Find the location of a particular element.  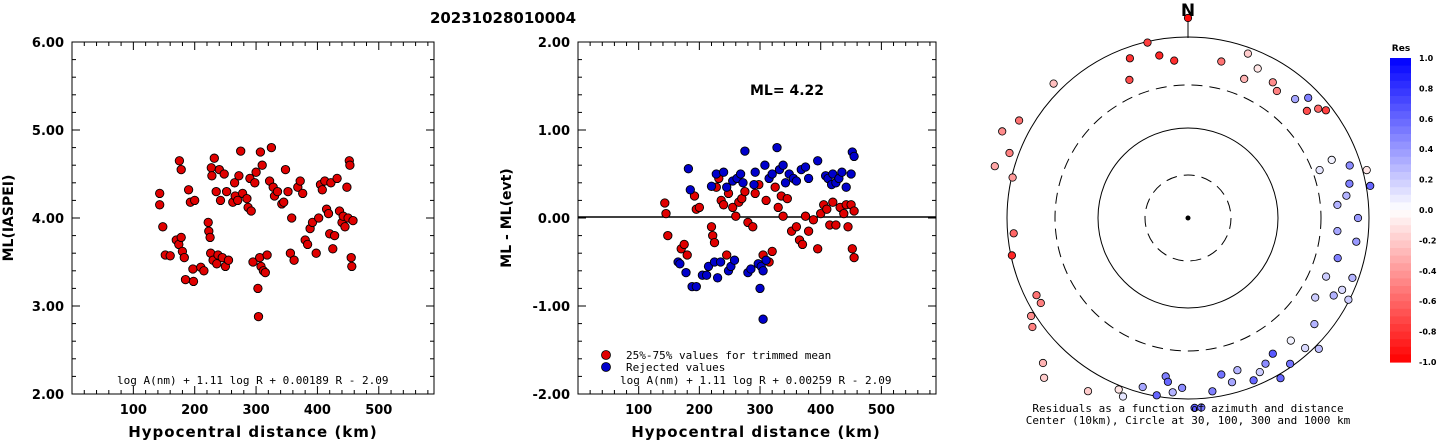

panel2-points is located at coordinates (759, 233).